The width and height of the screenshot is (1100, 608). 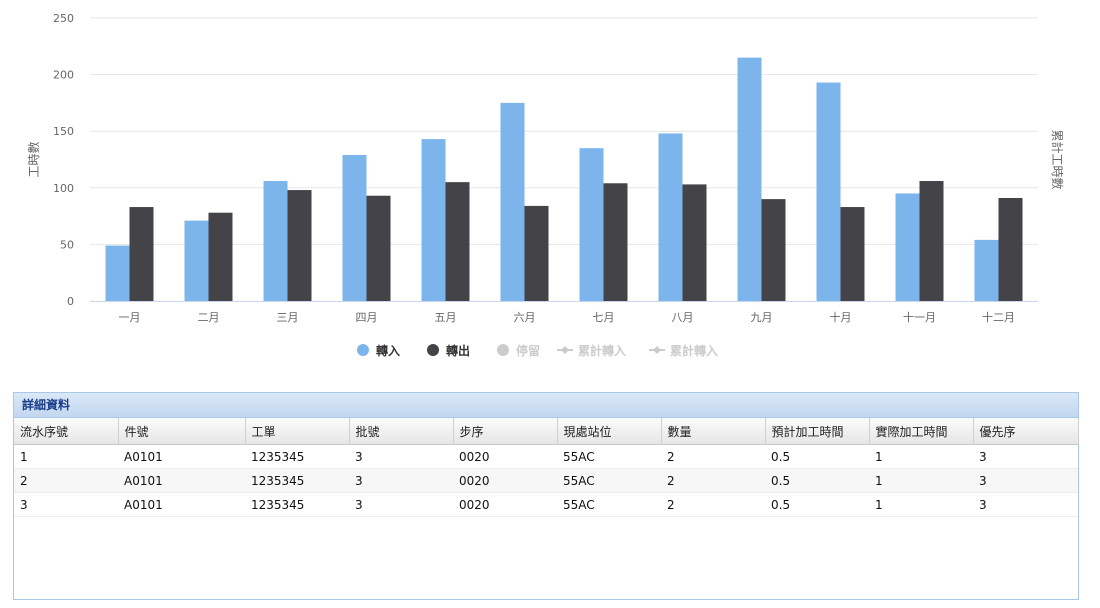 What do you see at coordinates (1057, 159) in the screenshot?
I see `y2-axis-title: 累計工時數` at bounding box center [1057, 159].